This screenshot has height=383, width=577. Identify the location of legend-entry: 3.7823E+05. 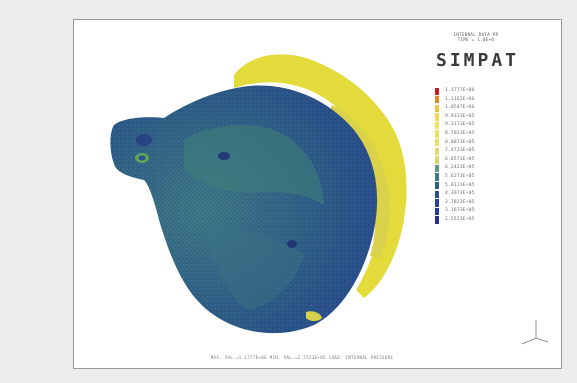
(465, 203).